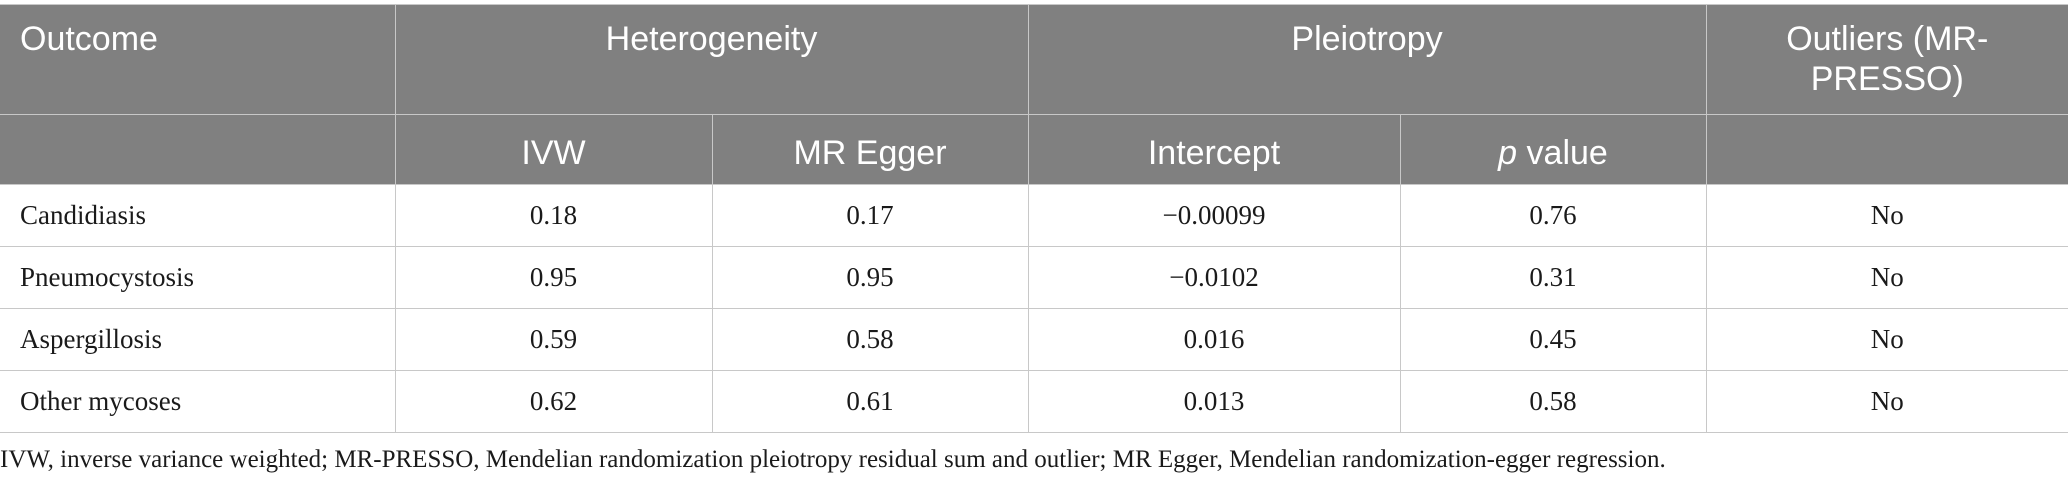 The width and height of the screenshot is (2068, 482). I want to click on cell-intercept: 0.013, so click(1214, 401).